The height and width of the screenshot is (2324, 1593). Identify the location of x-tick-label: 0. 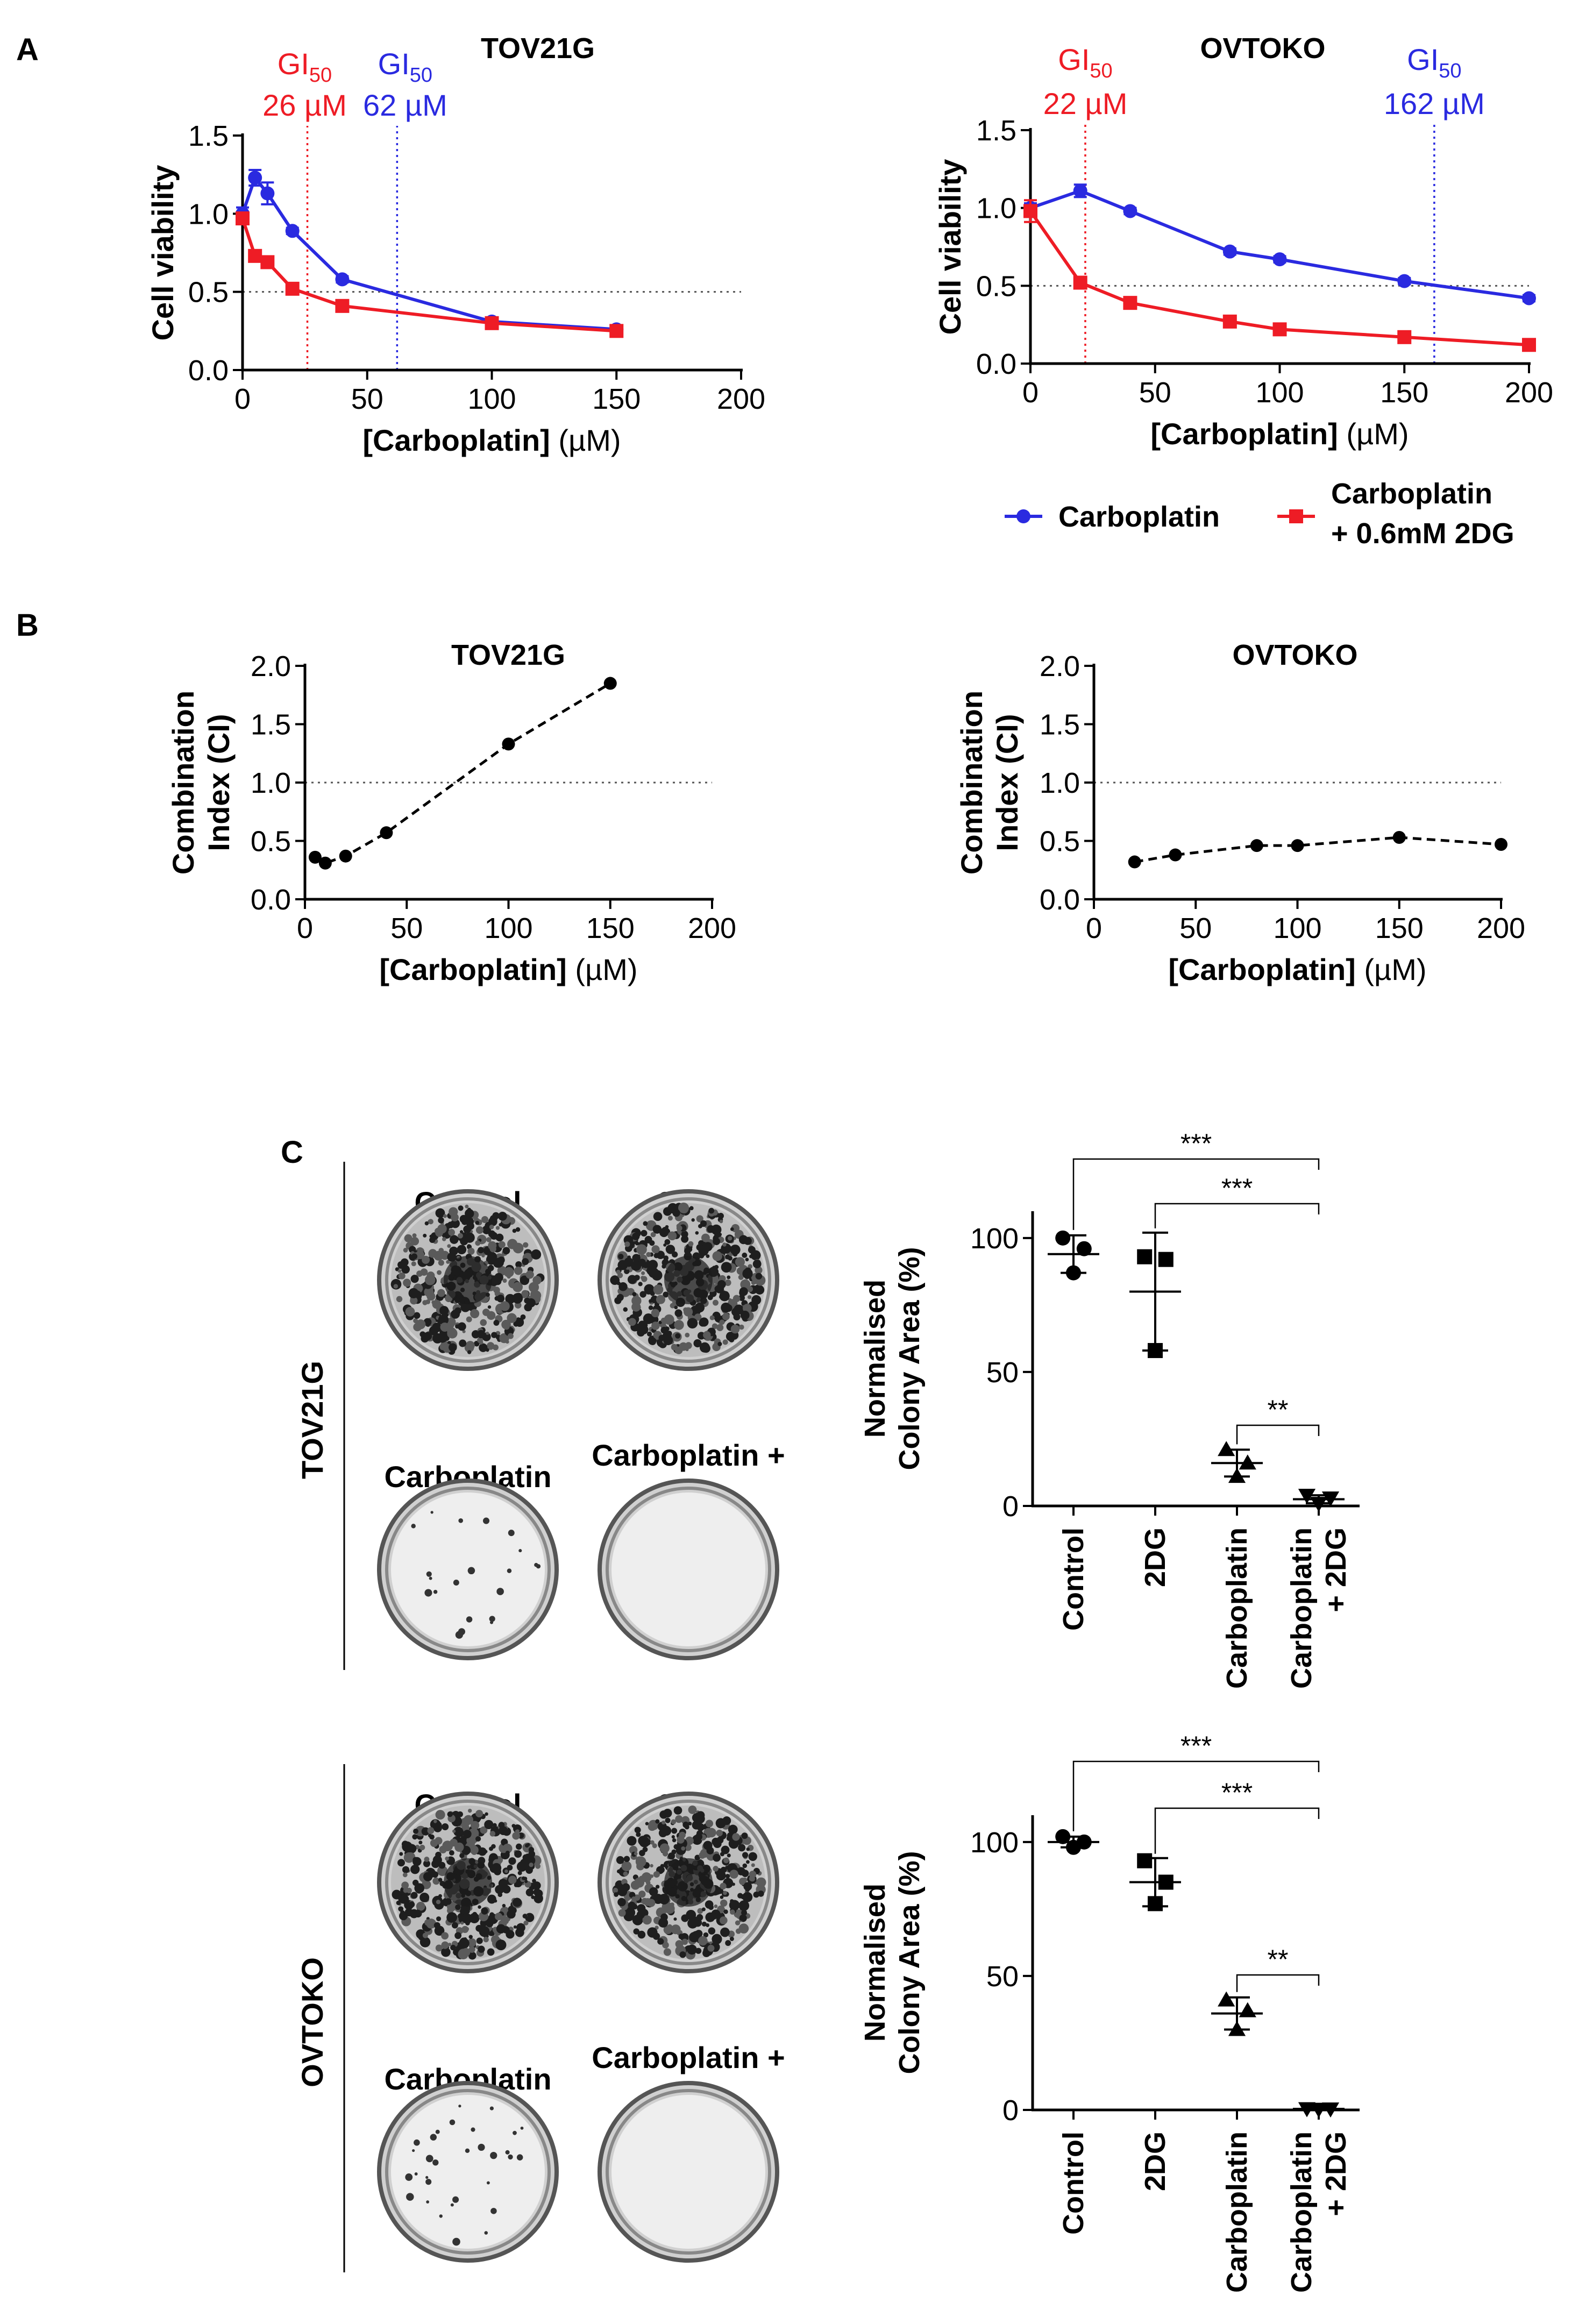
(1094, 928).